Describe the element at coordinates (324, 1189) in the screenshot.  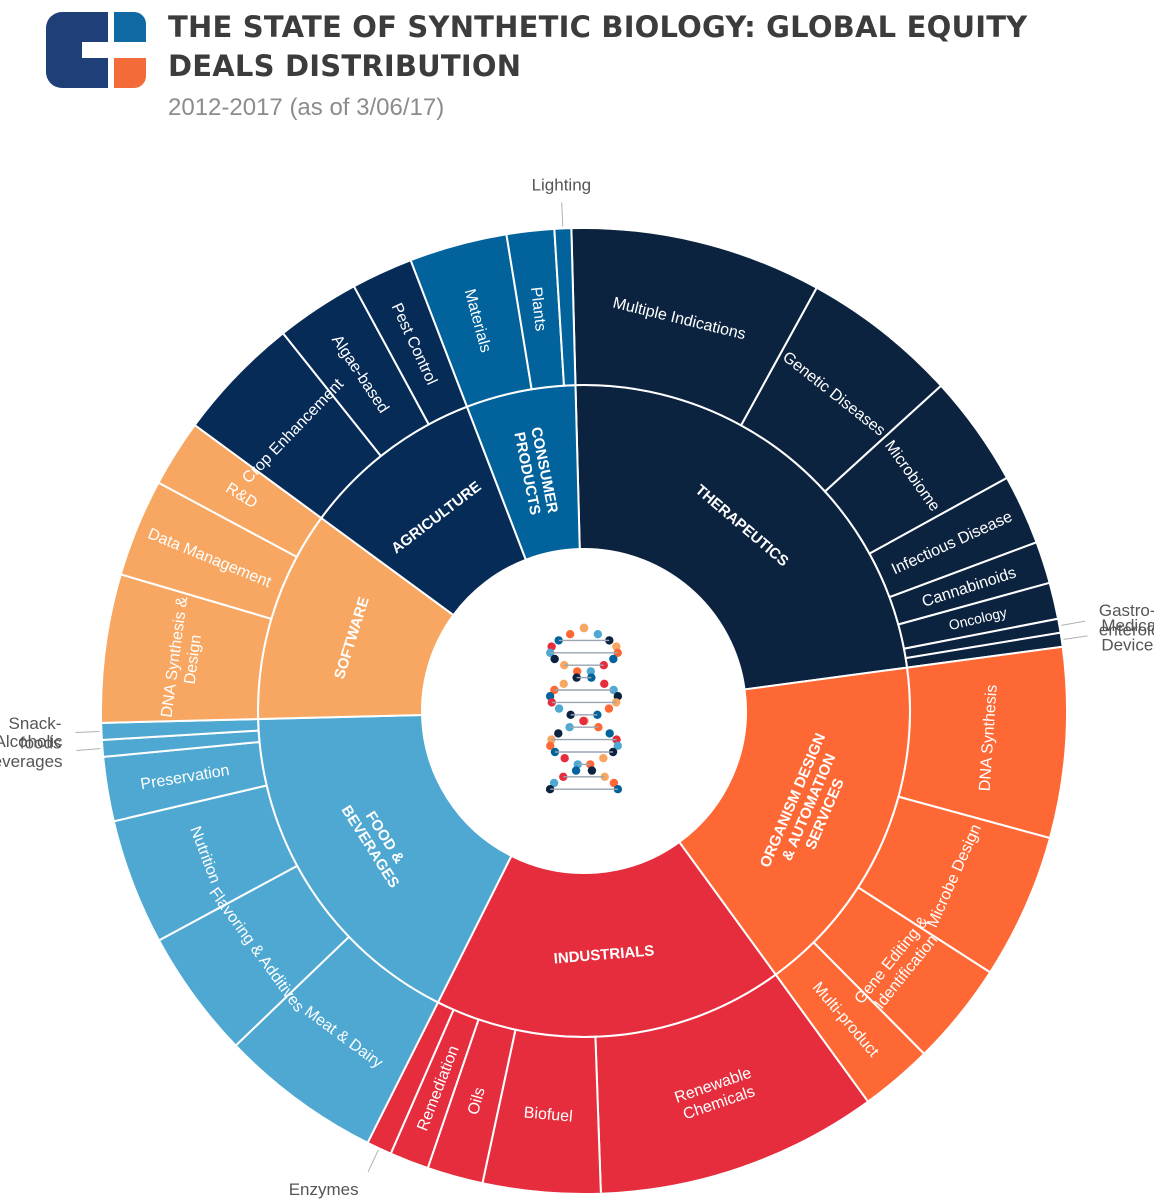
I see `callout-enzymes: Enzymes` at that location.